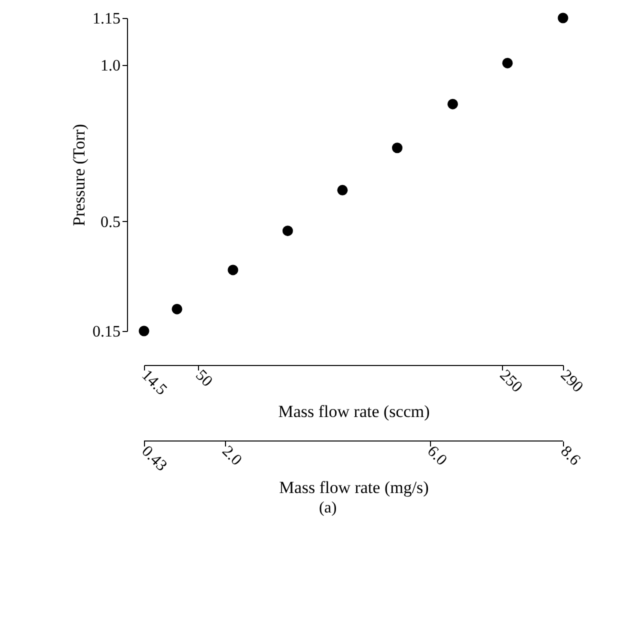 The height and width of the screenshot is (619, 621). Describe the element at coordinates (79, 175) in the screenshot. I see `y-axis-title: Pressure (Torr)` at that location.